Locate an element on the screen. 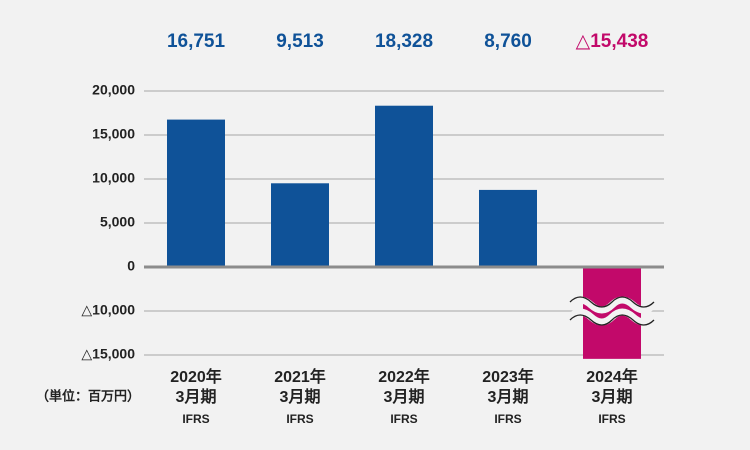 The height and width of the screenshot is (450, 750). x-tick-label: 2021年 is located at coordinates (300, 376).